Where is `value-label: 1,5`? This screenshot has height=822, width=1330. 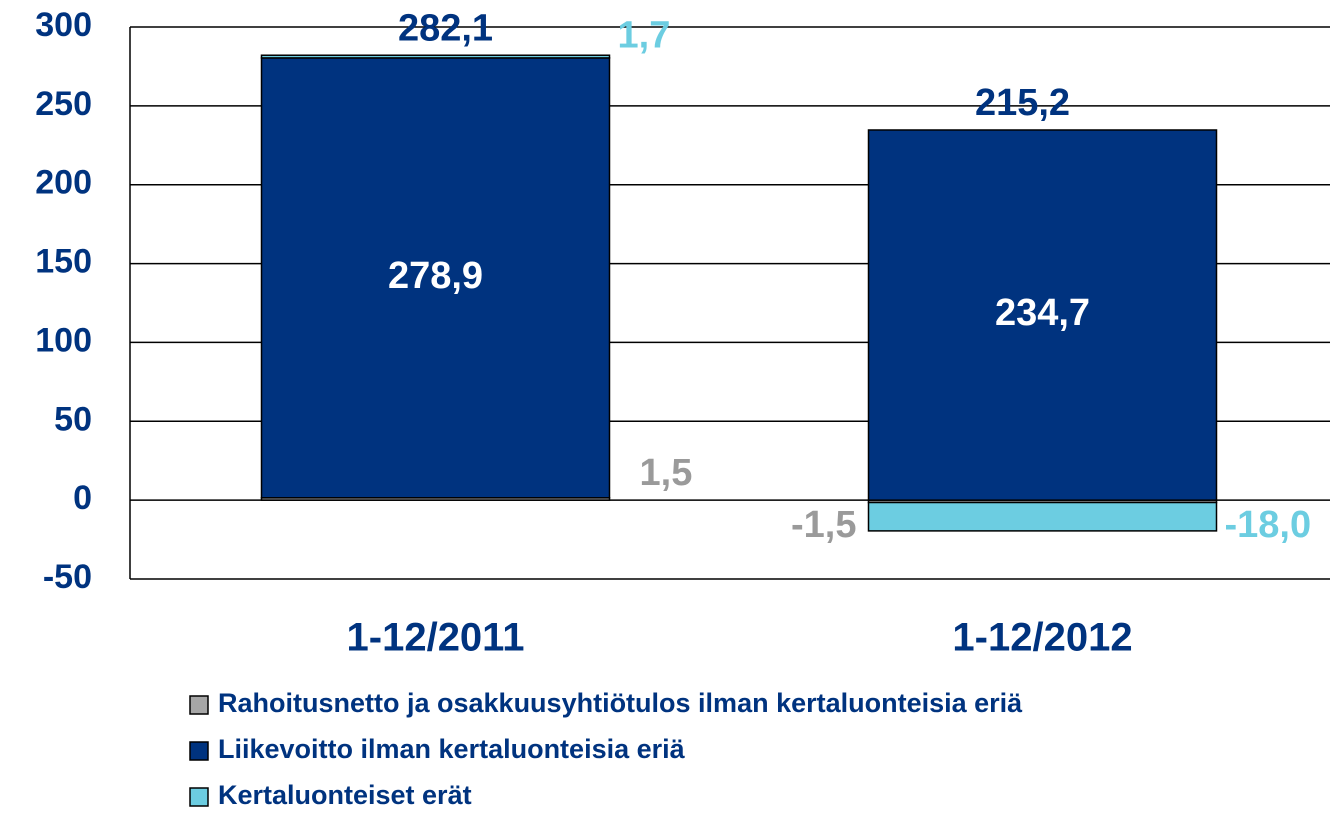
value-label: 1,5 is located at coordinates (666, 473).